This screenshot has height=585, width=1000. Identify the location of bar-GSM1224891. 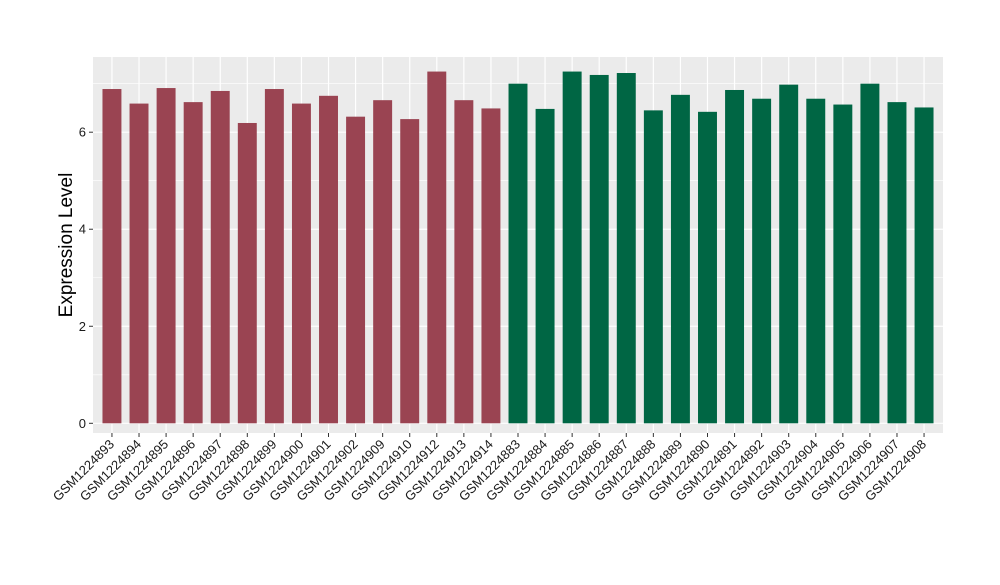
(735, 256).